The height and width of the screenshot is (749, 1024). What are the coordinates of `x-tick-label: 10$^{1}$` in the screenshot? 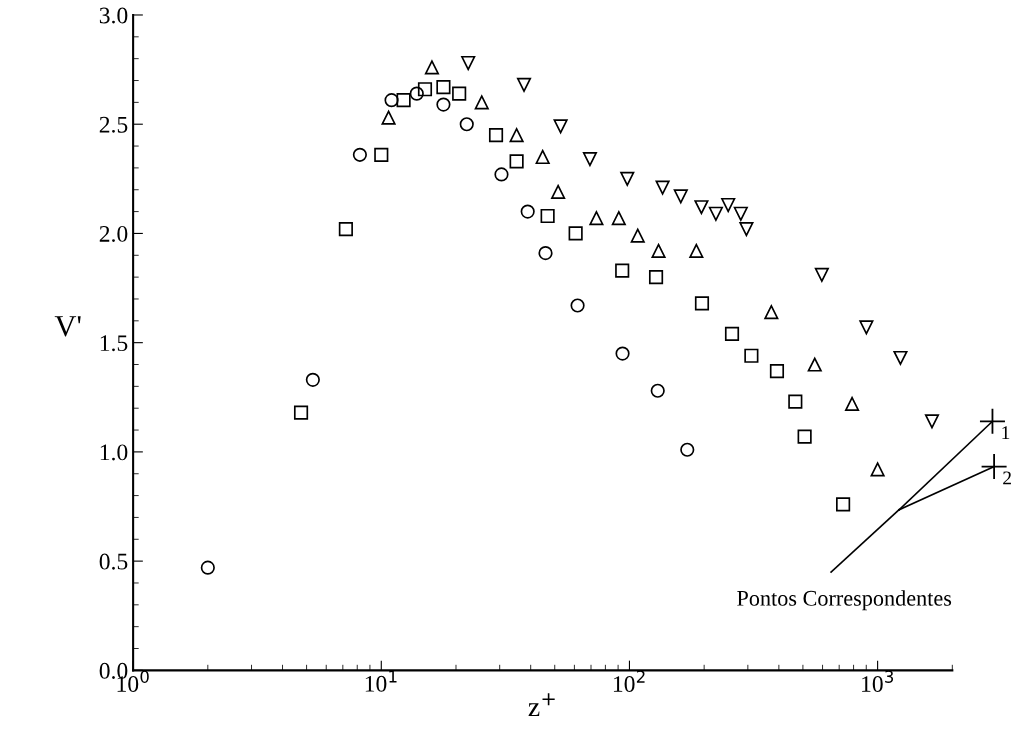 It's located at (381, 681).